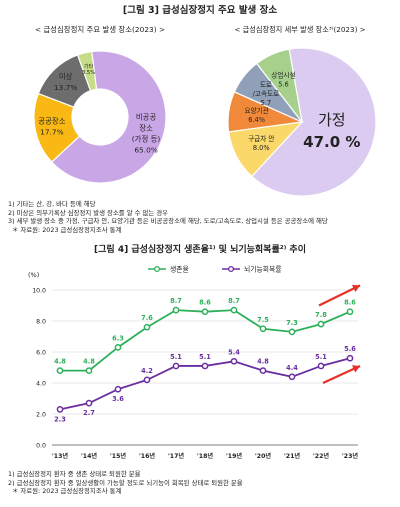 The image size is (400, 507). What do you see at coordinates (65, 87) in the screenshot?
I see `donut-slice-value: 13.7%` at bounding box center [65, 87].